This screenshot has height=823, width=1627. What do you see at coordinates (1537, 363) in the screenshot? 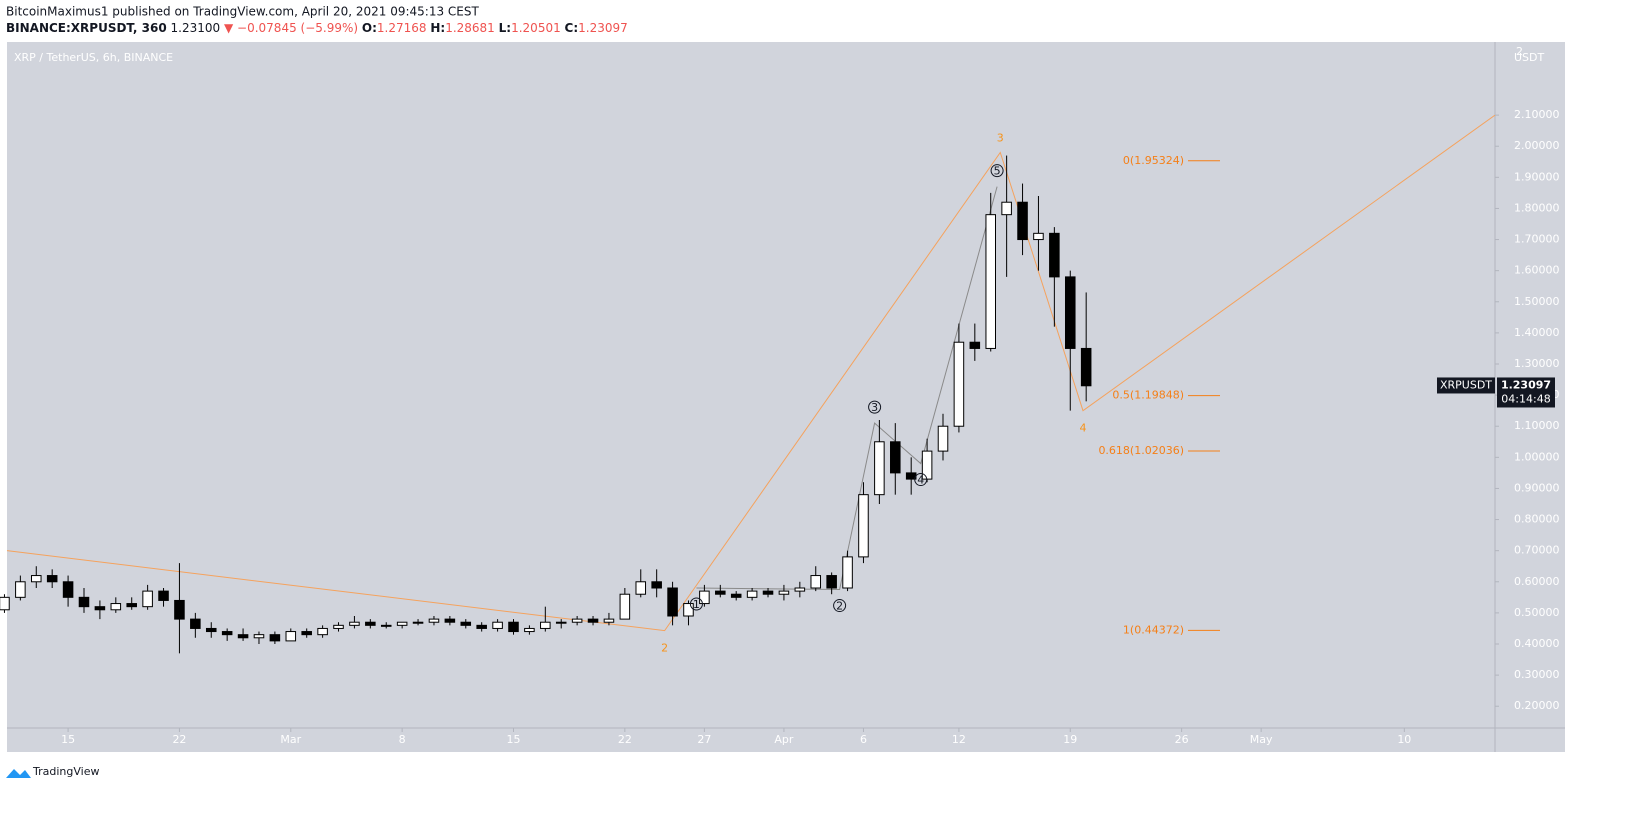
I see `y-tick-label: 1.30000` at bounding box center [1537, 363].